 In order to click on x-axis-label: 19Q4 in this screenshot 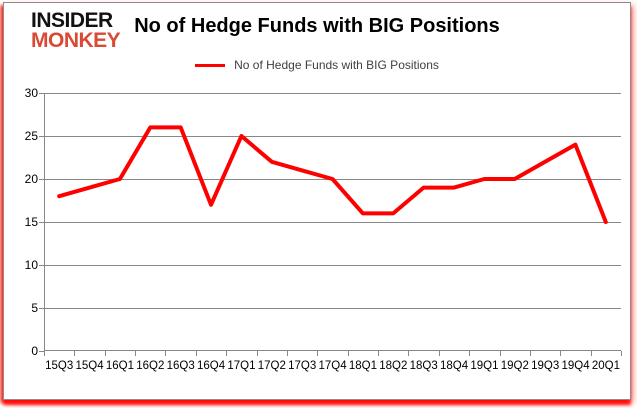, I will do `click(575, 366)`.